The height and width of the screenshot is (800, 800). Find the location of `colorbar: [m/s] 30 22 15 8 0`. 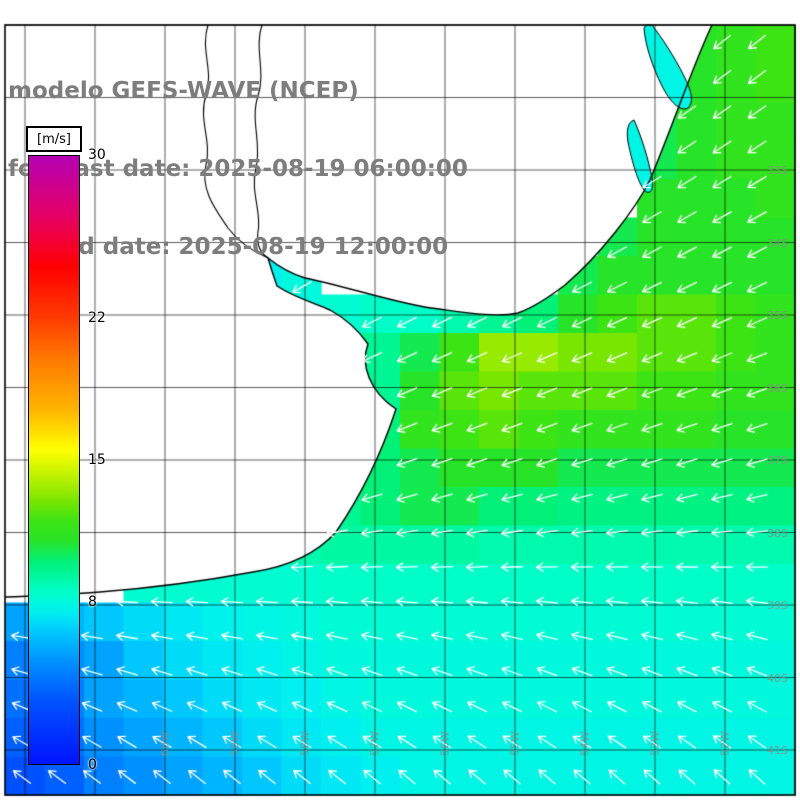

colorbar: [m/s] 30 22 15 8 0 is located at coordinates (86, 451).